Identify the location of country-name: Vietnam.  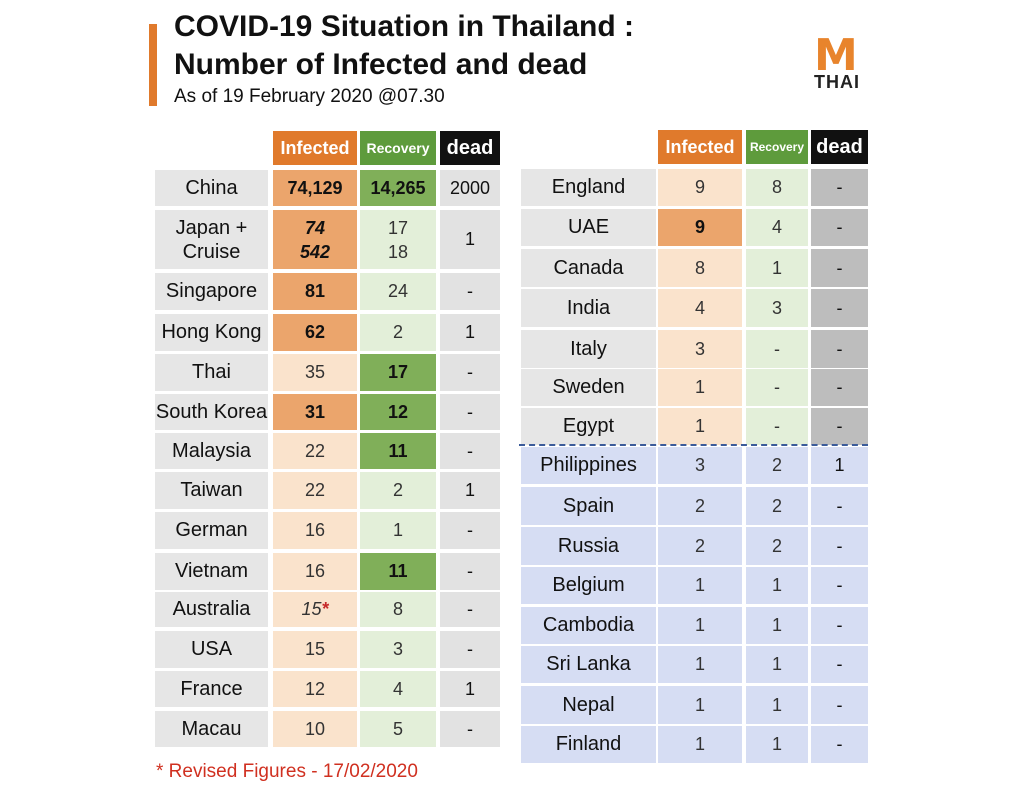
(211, 571).